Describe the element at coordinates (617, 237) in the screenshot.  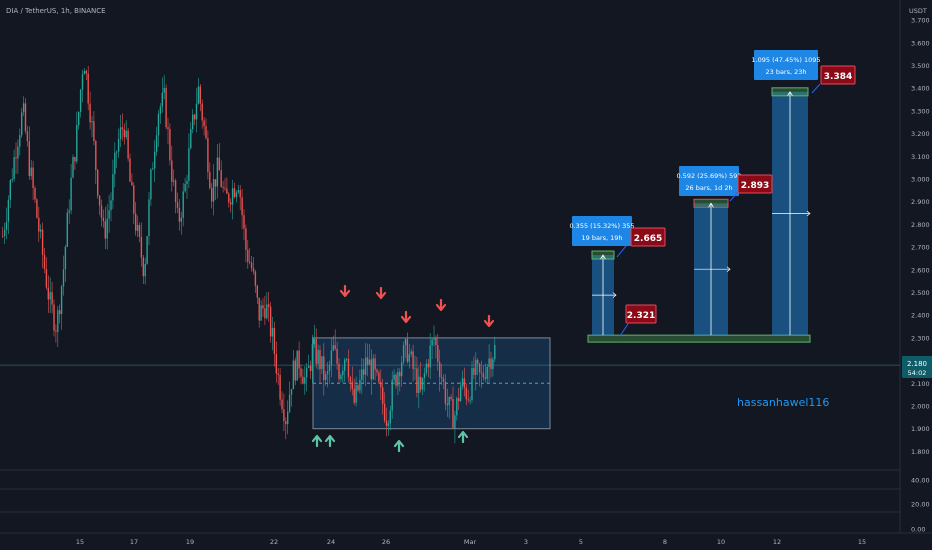
I see `target-1-annotation: 0.355 (15.32%) 355 19 bars, 19h 2.665` at that location.